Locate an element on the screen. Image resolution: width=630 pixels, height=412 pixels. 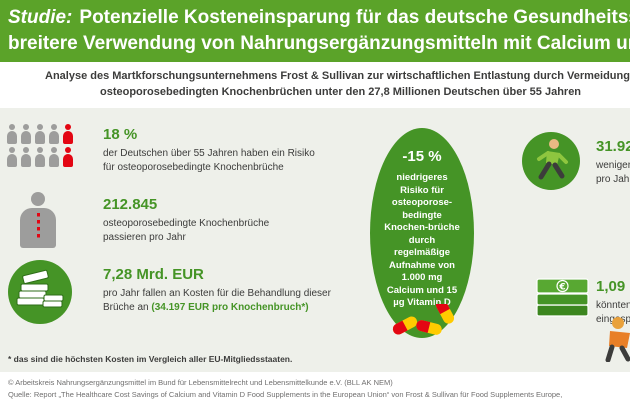
avoided-line1: weniger Knochenbrüche is located at coordinates (613, 165).